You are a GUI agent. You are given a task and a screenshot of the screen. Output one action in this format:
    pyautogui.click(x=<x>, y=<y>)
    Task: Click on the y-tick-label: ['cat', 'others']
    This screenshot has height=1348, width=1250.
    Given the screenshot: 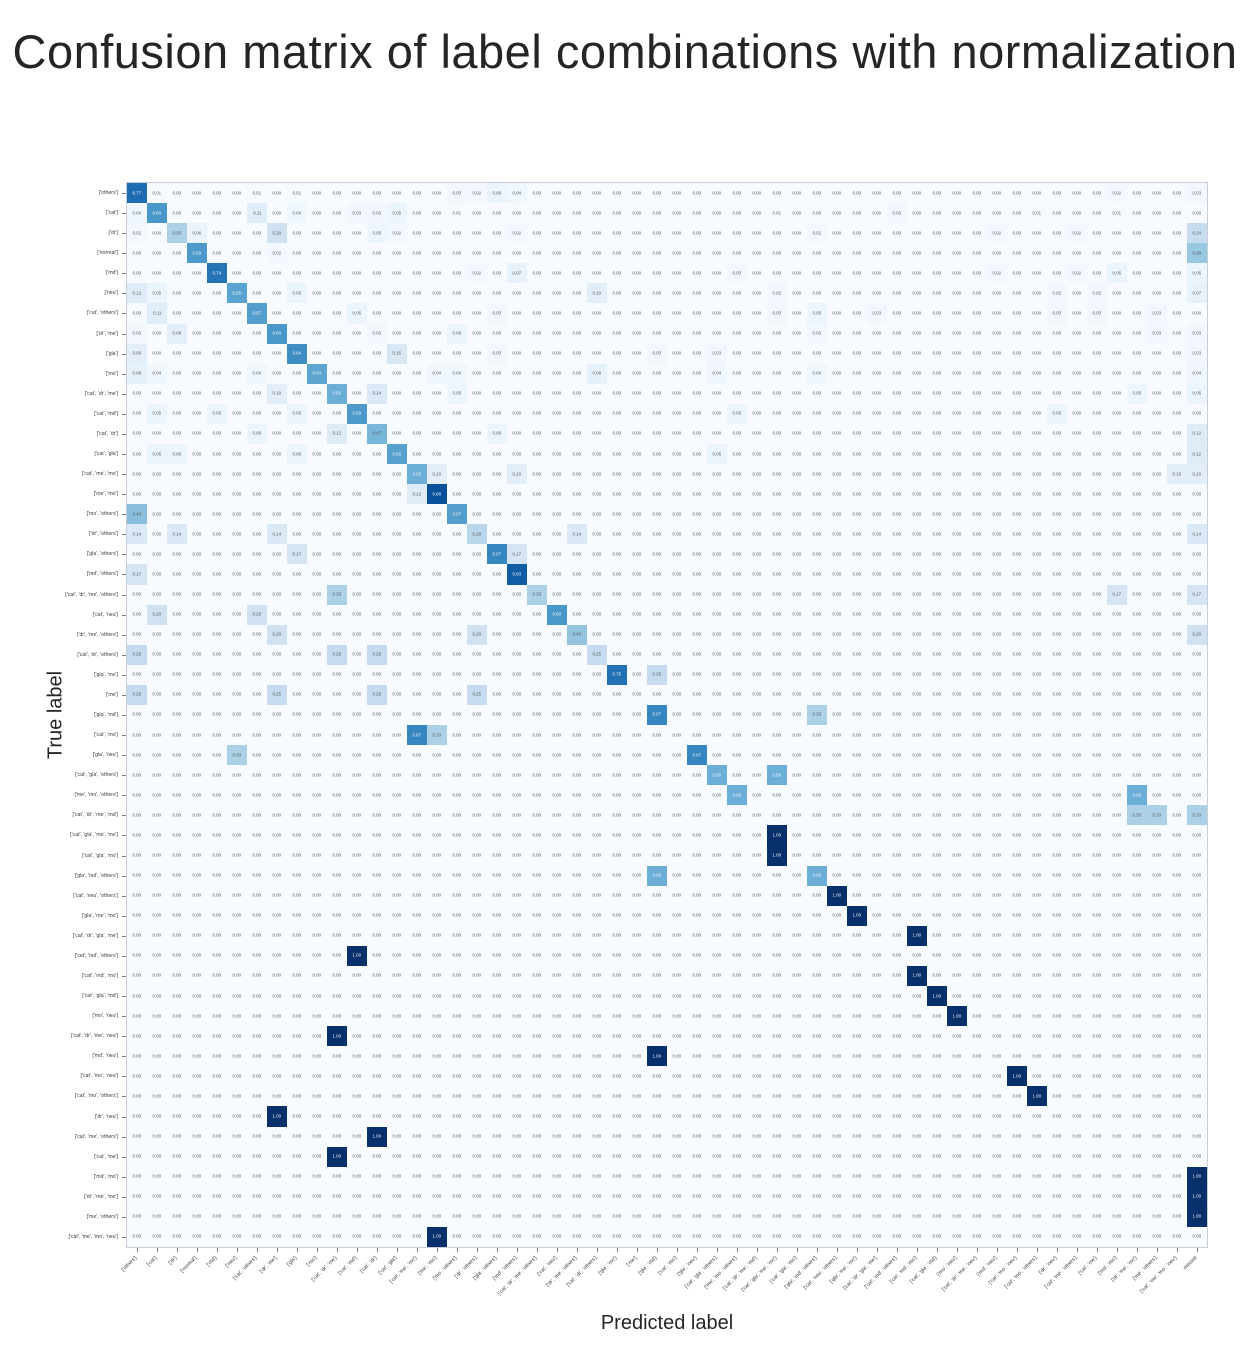 What is the action you would take?
    pyautogui.click(x=102, y=313)
    